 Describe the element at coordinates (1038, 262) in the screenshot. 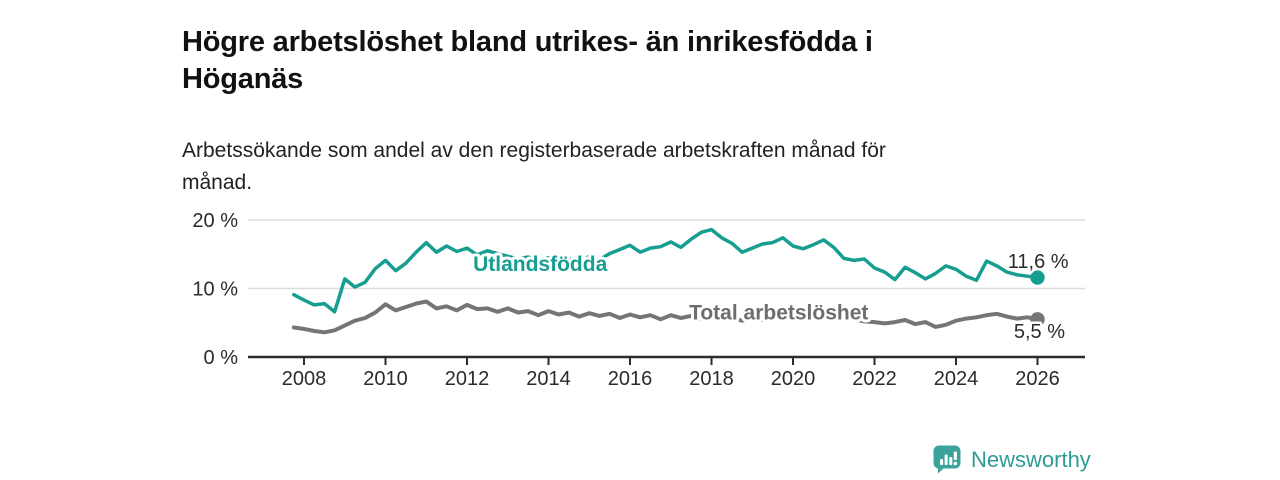

I see `value-annotation: 11,6 %` at that location.